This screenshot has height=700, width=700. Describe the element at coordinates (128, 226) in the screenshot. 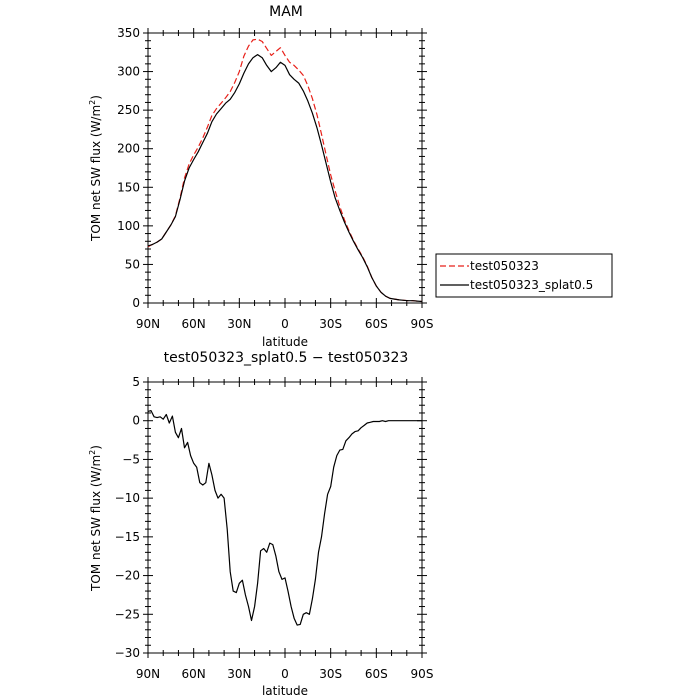

I see `y-tick-label: 100` at that location.